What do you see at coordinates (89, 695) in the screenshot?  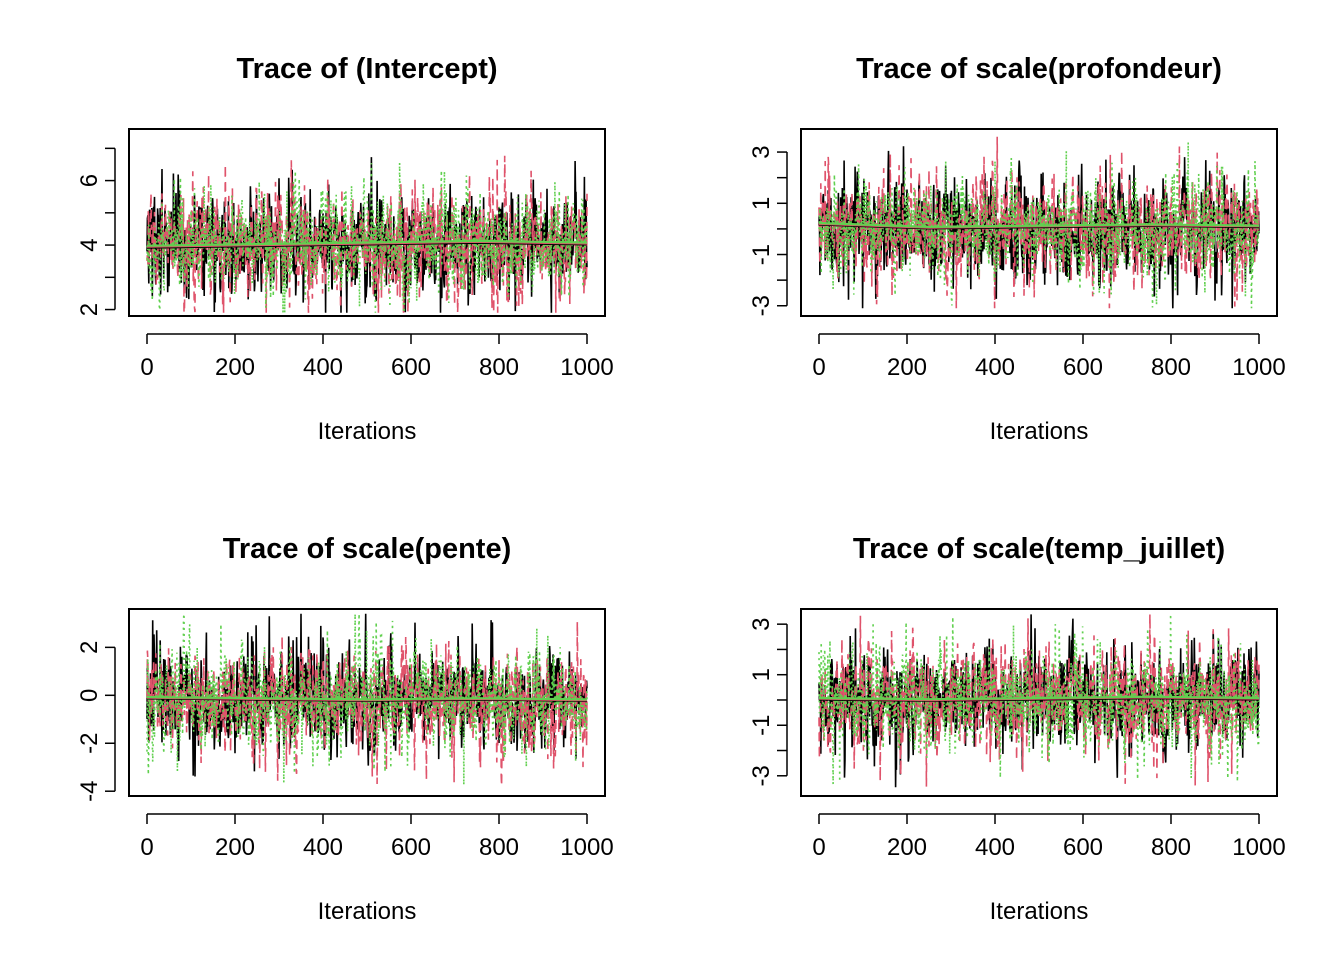 I see `y-tick-label: 0` at bounding box center [89, 695].